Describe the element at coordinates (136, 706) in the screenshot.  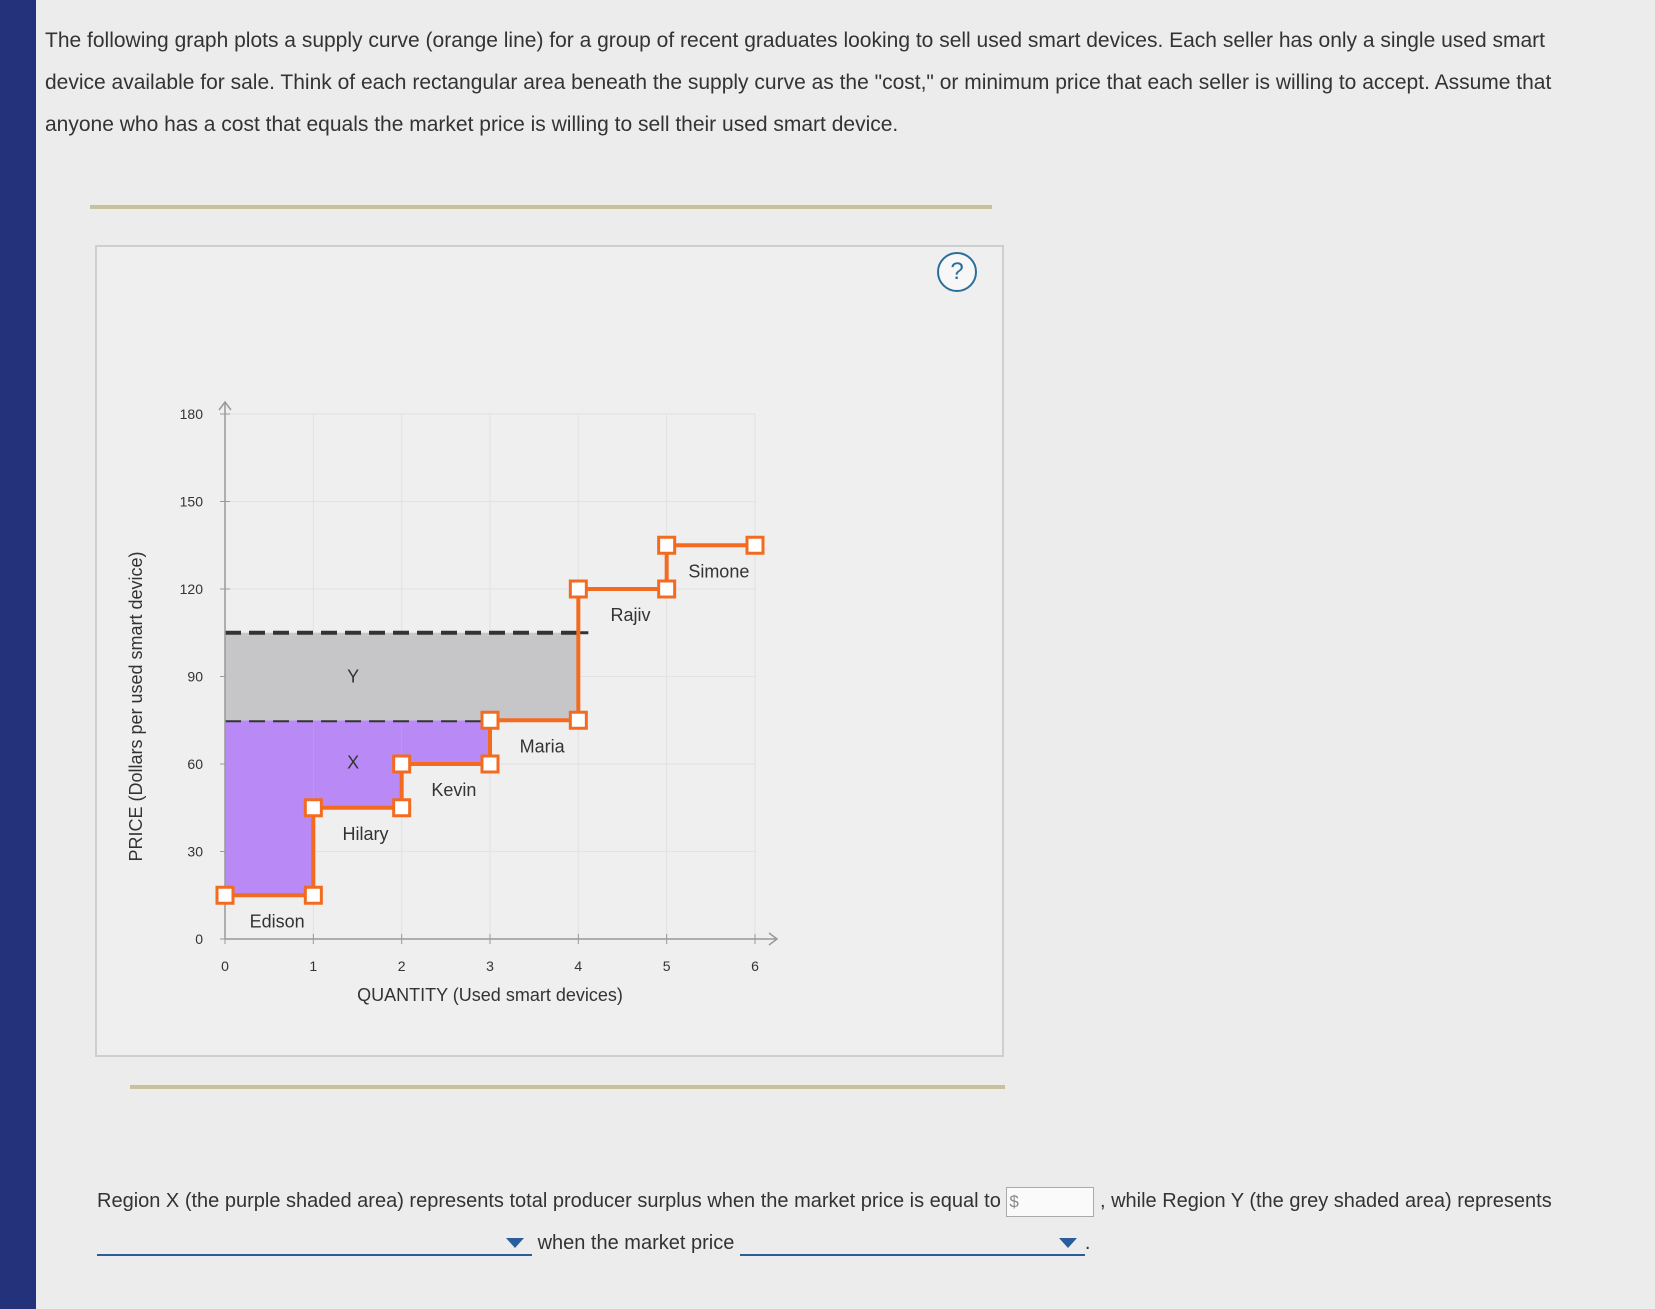
I see `y-axis-label: PRICE (Dollars per used smart device)` at that location.